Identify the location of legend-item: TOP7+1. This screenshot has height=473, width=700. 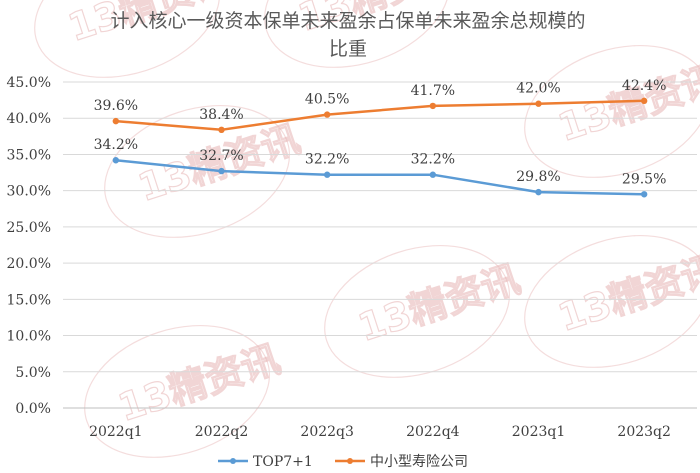
(265, 462).